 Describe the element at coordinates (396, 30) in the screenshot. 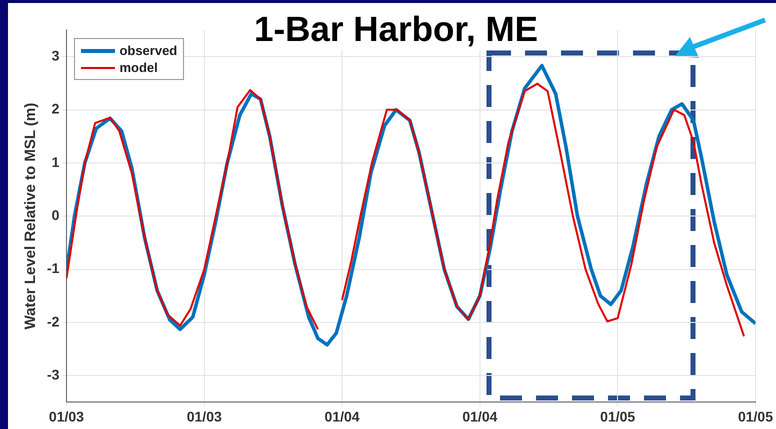

I see `chart-title: 1-Bar Harbor, ME` at that location.